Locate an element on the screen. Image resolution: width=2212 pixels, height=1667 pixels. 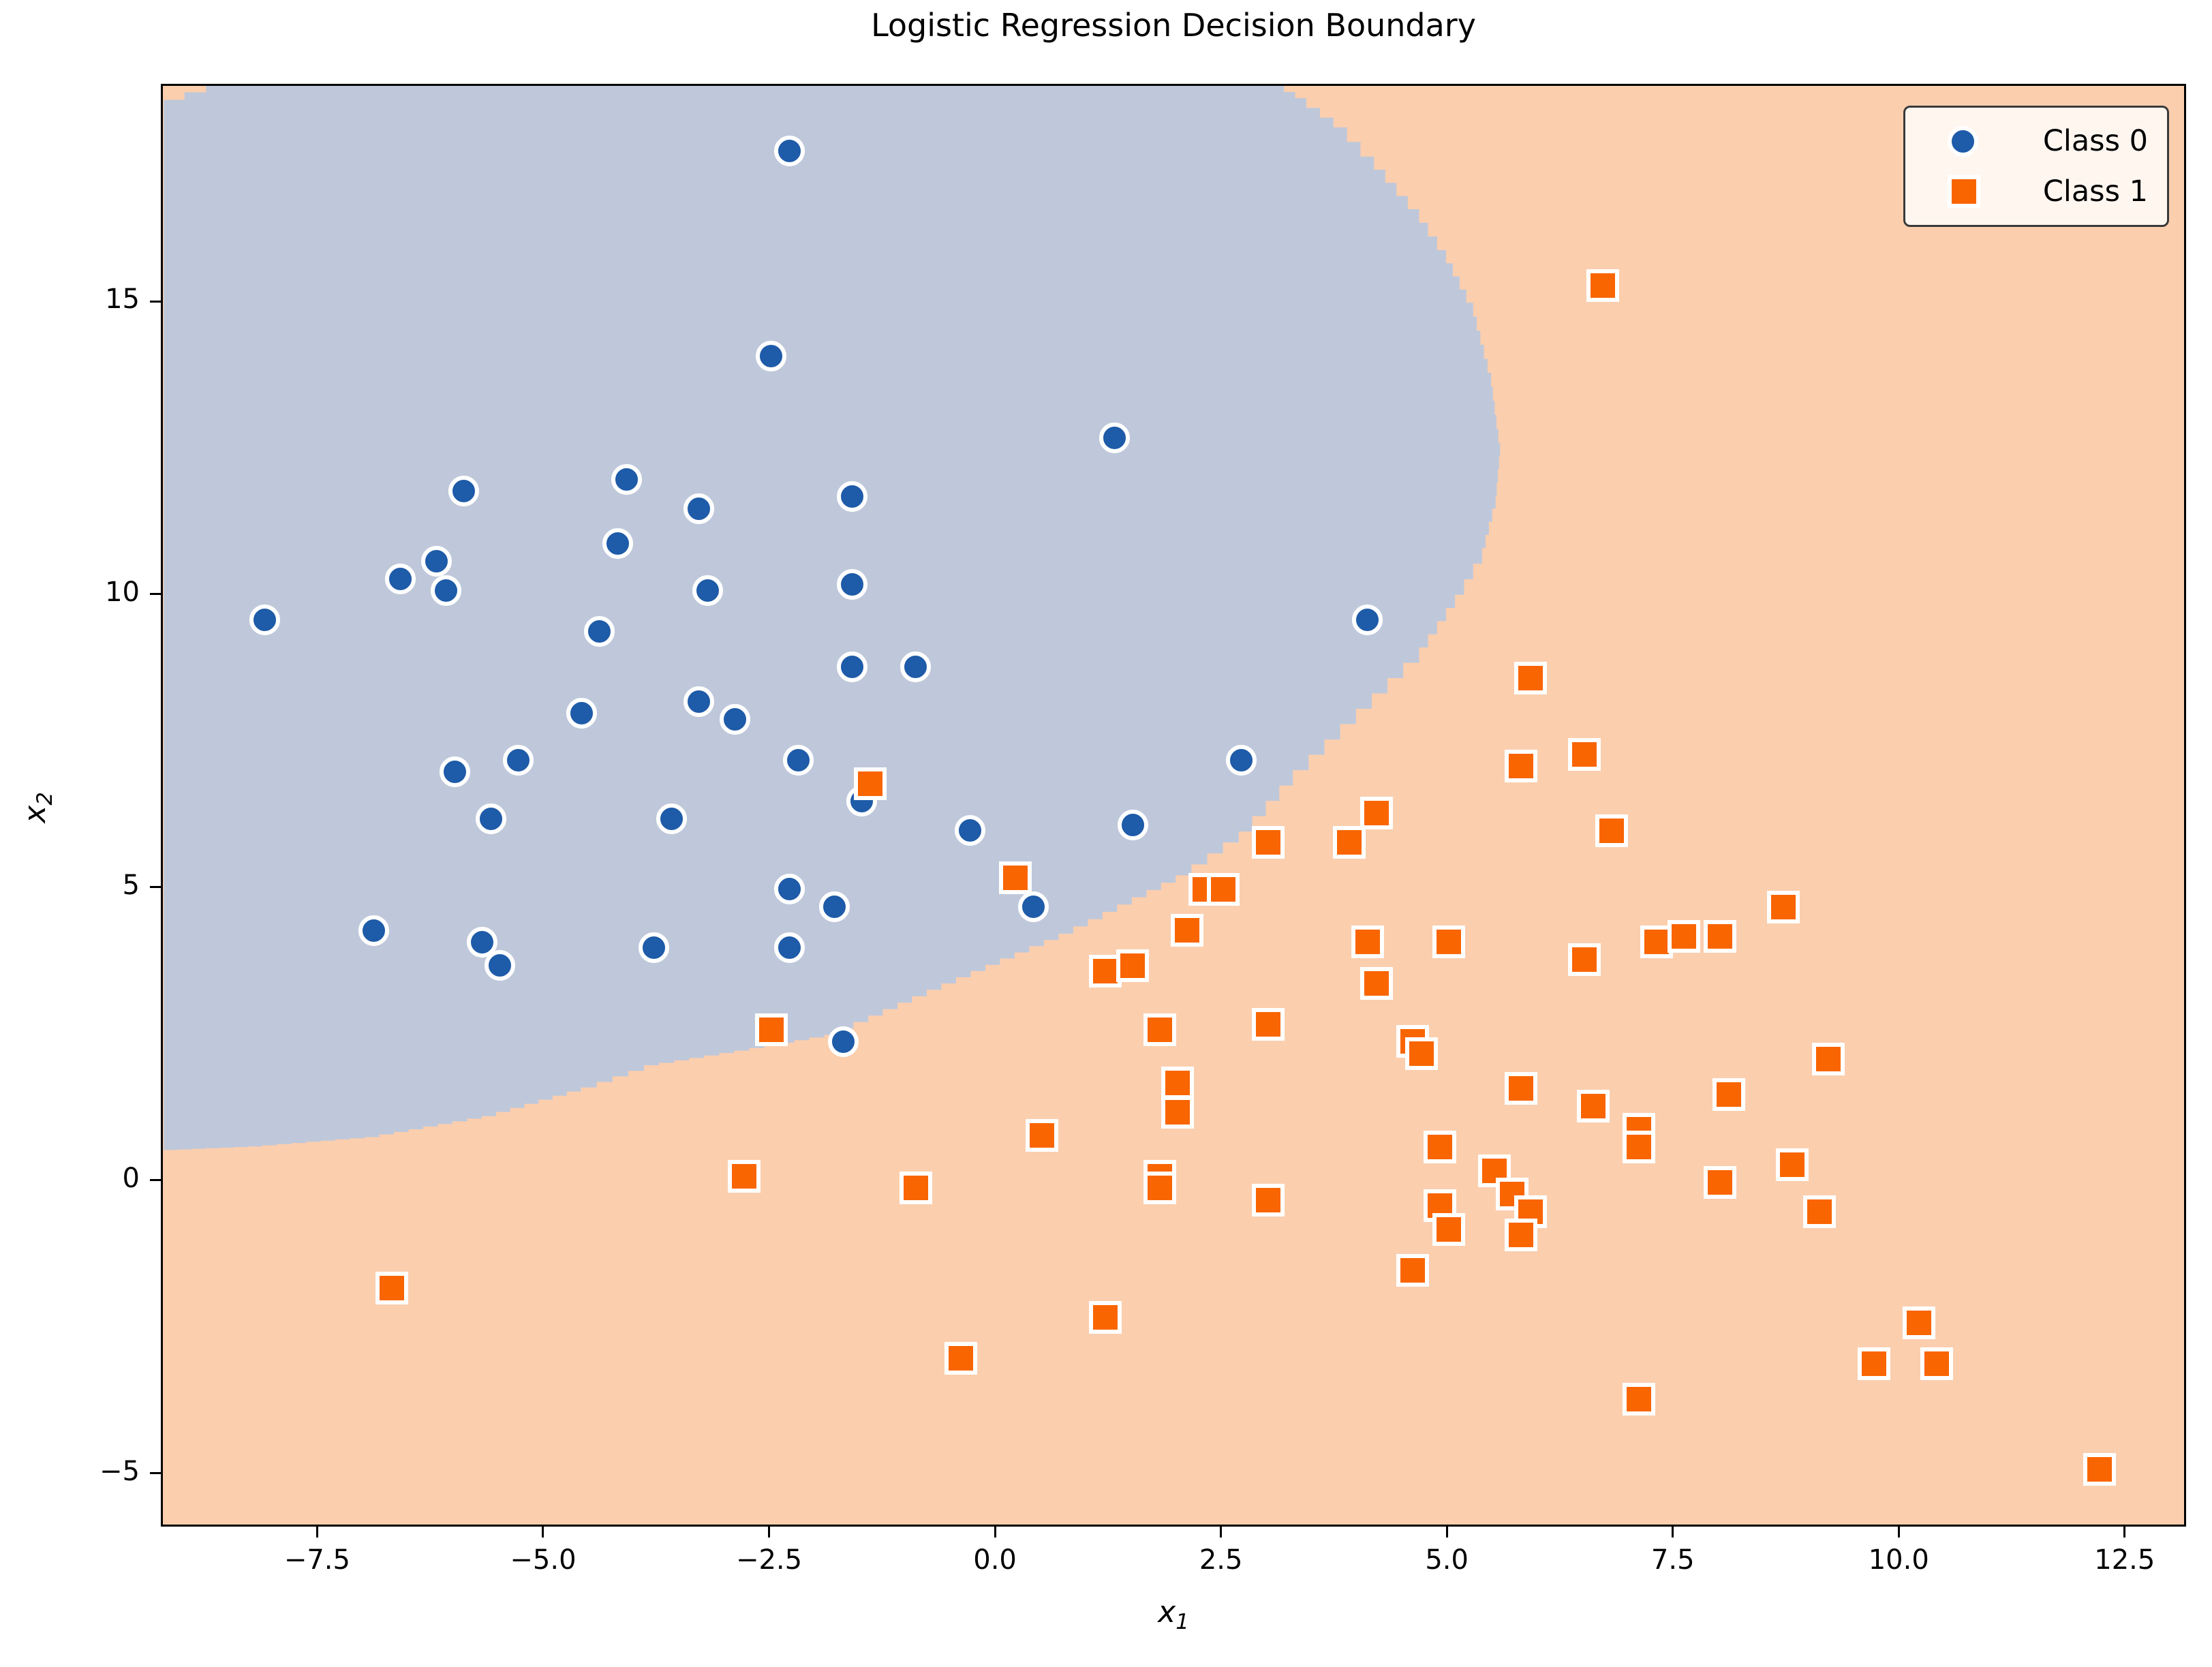
x-tick-label: 12.5 is located at coordinates (2124, 1560).